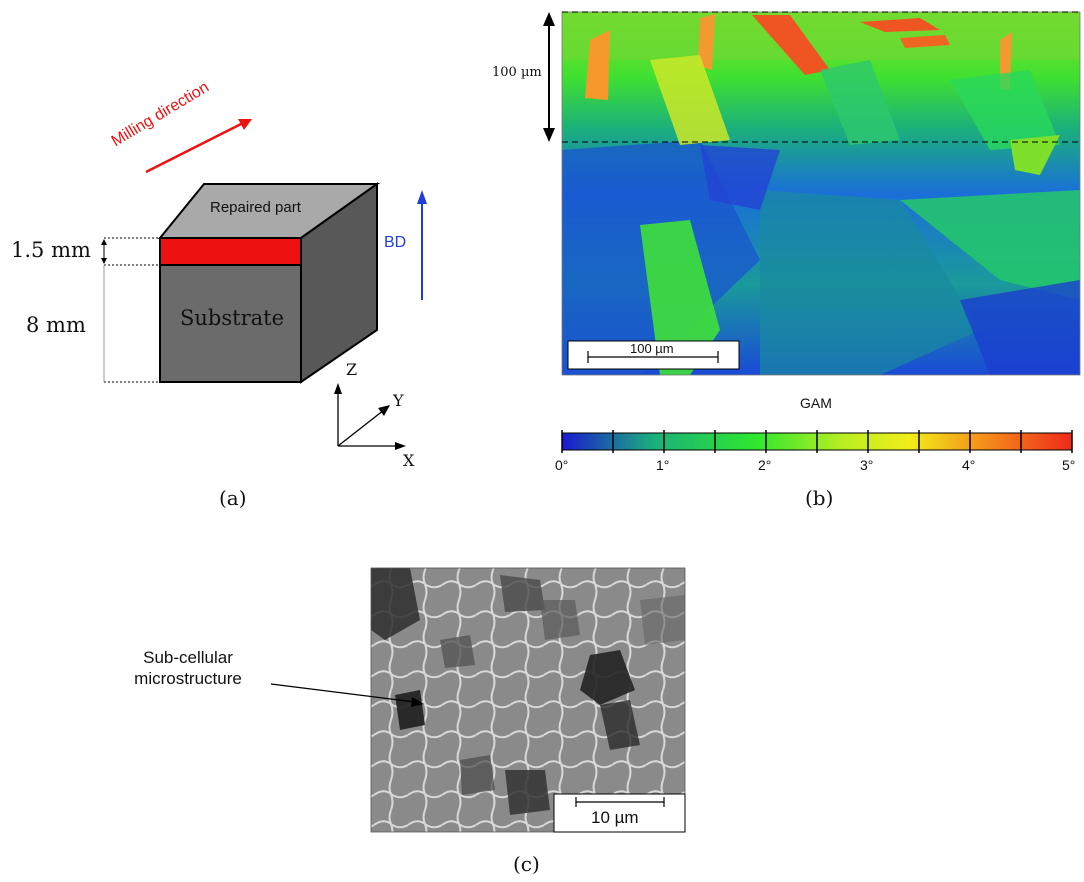  I want to click on axis-x-arrowhead, so click(400, 446).